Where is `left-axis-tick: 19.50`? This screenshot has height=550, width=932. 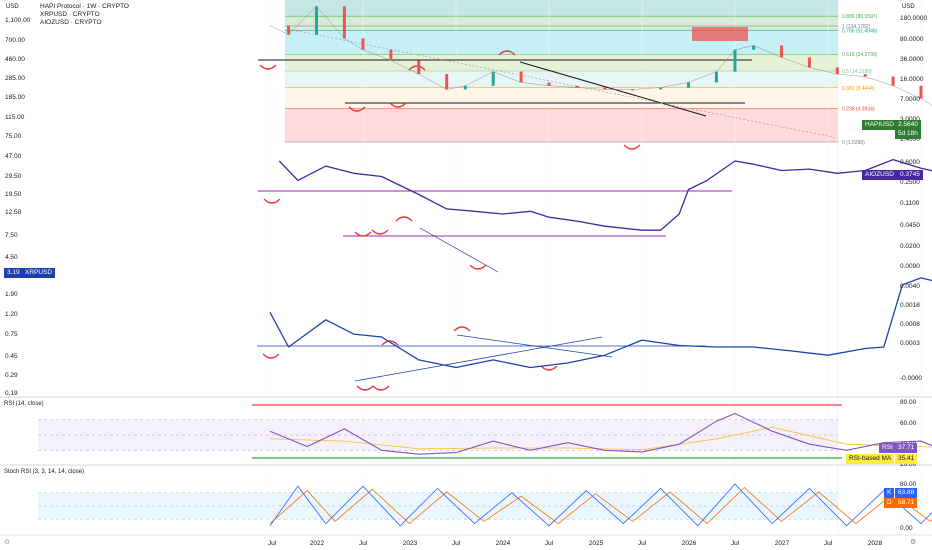
left-axis-tick: 19.50 is located at coordinates (13, 194).